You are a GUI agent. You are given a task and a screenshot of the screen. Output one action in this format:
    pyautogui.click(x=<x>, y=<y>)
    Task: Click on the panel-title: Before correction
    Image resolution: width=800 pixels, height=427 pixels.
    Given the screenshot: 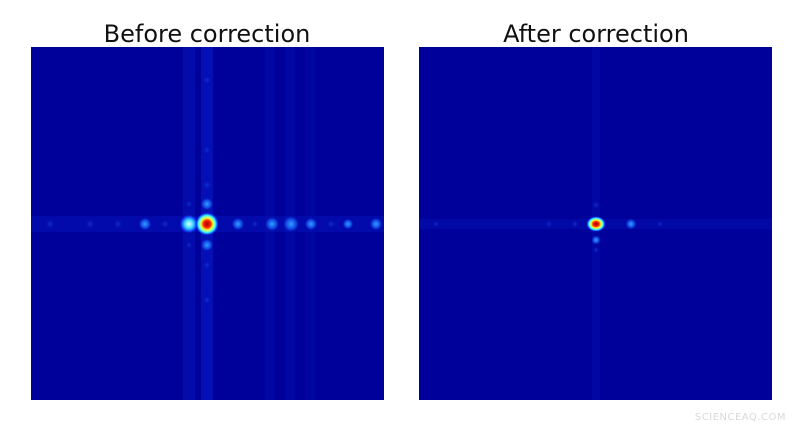 What is the action you would take?
    pyautogui.click(x=207, y=34)
    